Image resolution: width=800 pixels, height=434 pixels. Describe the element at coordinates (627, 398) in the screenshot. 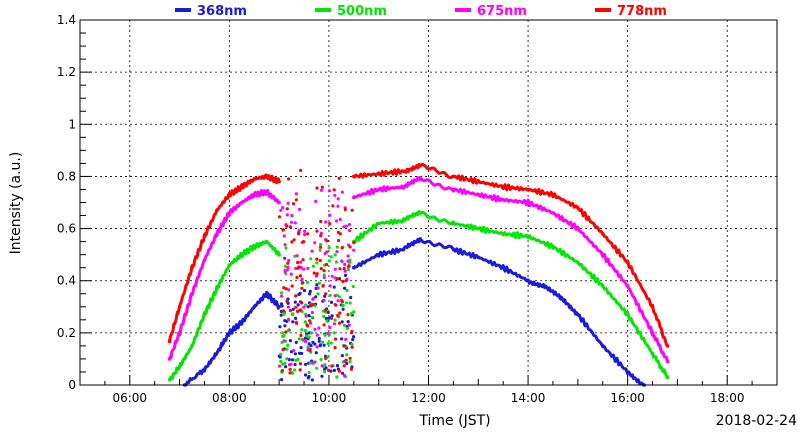

I see `x-tick-label: 16:00` at that location.